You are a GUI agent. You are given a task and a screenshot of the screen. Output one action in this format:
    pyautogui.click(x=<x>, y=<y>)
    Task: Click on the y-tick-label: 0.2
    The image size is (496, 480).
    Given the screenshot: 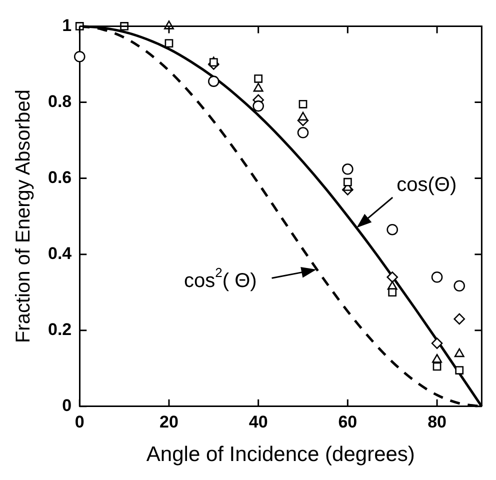 What is the action you would take?
    pyautogui.click(x=60, y=330)
    